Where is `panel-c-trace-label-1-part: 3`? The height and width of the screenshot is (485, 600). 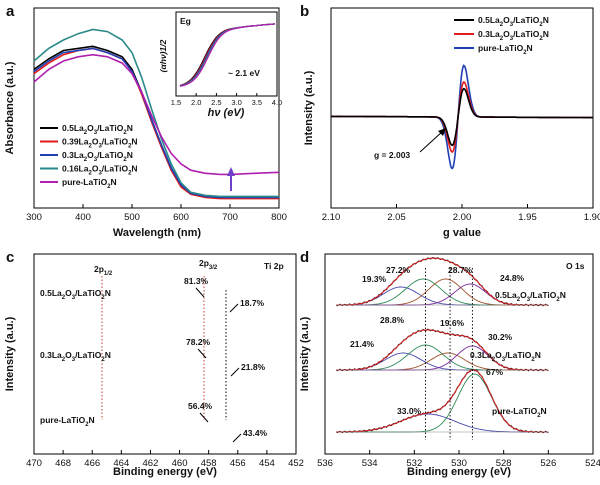
panel-c-trace-label-1-part: 3 is located at coordinates (74, 360).